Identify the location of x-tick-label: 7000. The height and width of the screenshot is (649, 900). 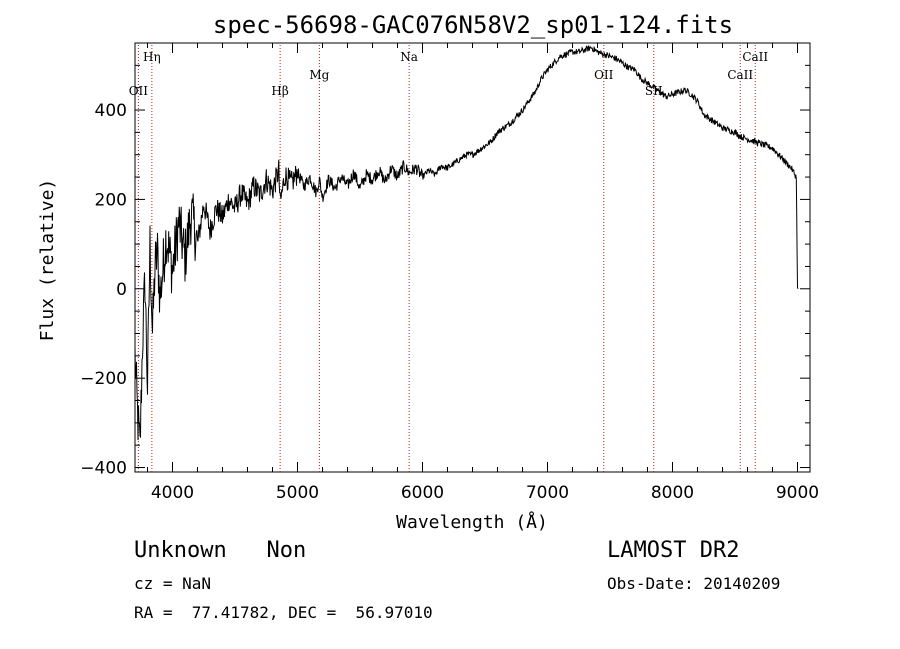
(547, 493).